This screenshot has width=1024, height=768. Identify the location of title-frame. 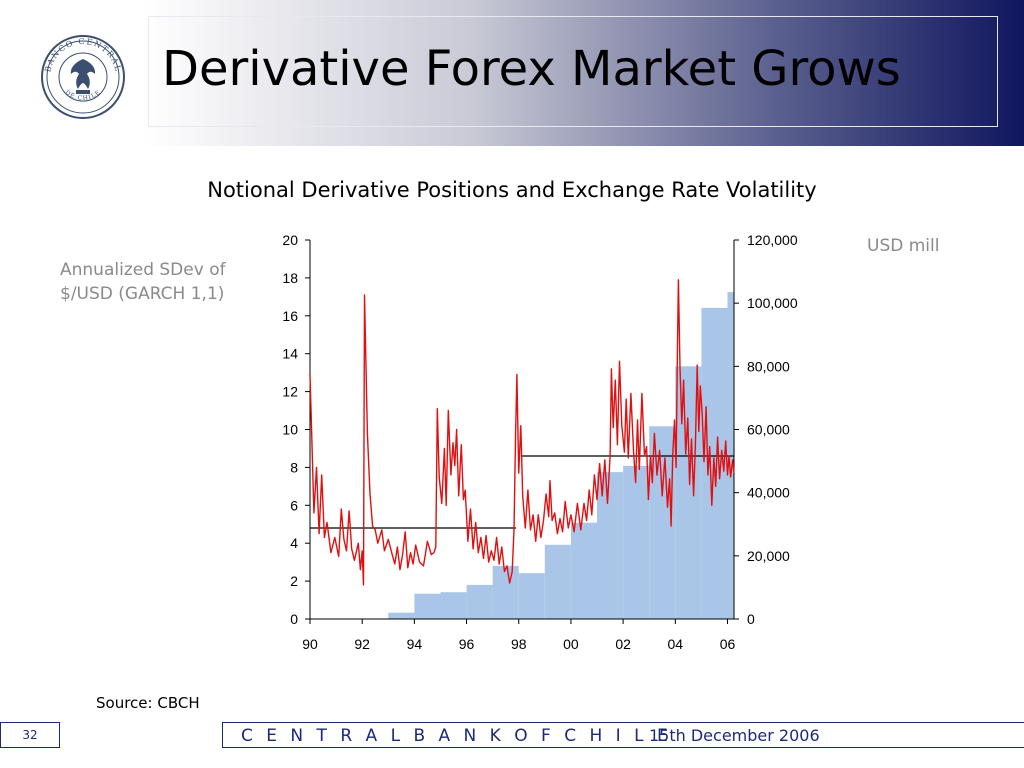
(573, 71).